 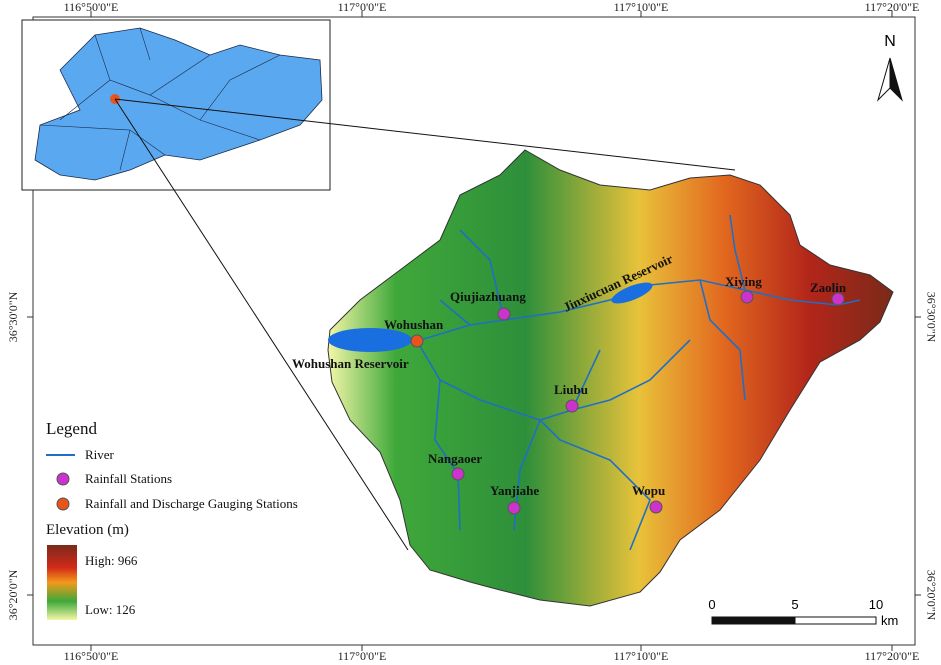 I want to click on legend-gauging, so click(x=63, y=504).